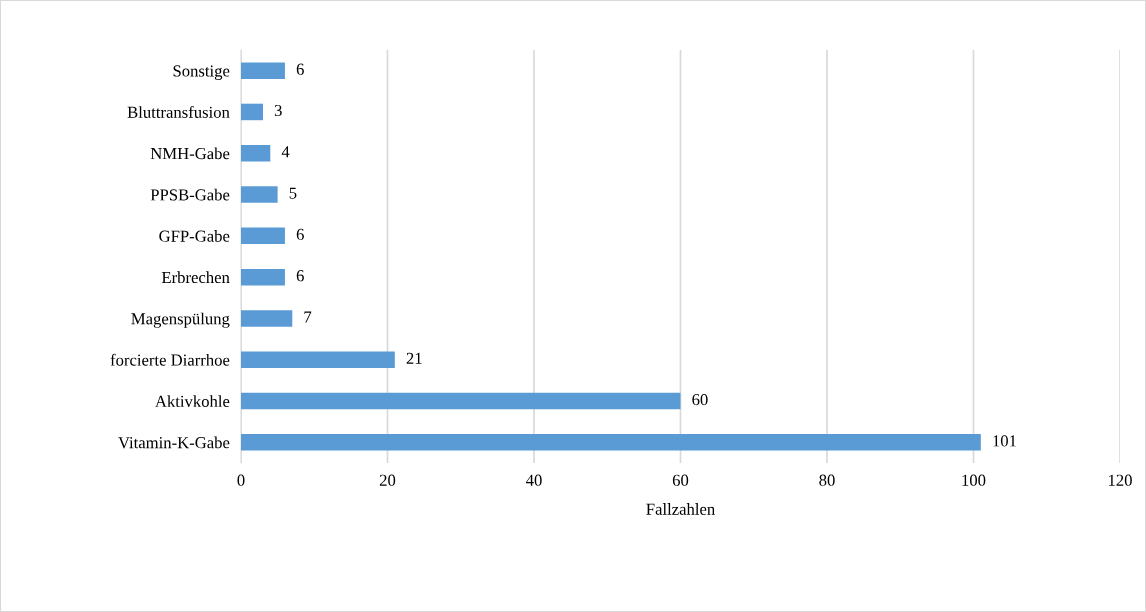 The width and height of the screenshot is (1146, 612). What do you see at coordinates (194, 236) in the screenshot?
I see `y-tick-label: GFP-Gabe` at bounding box center [194, 236].